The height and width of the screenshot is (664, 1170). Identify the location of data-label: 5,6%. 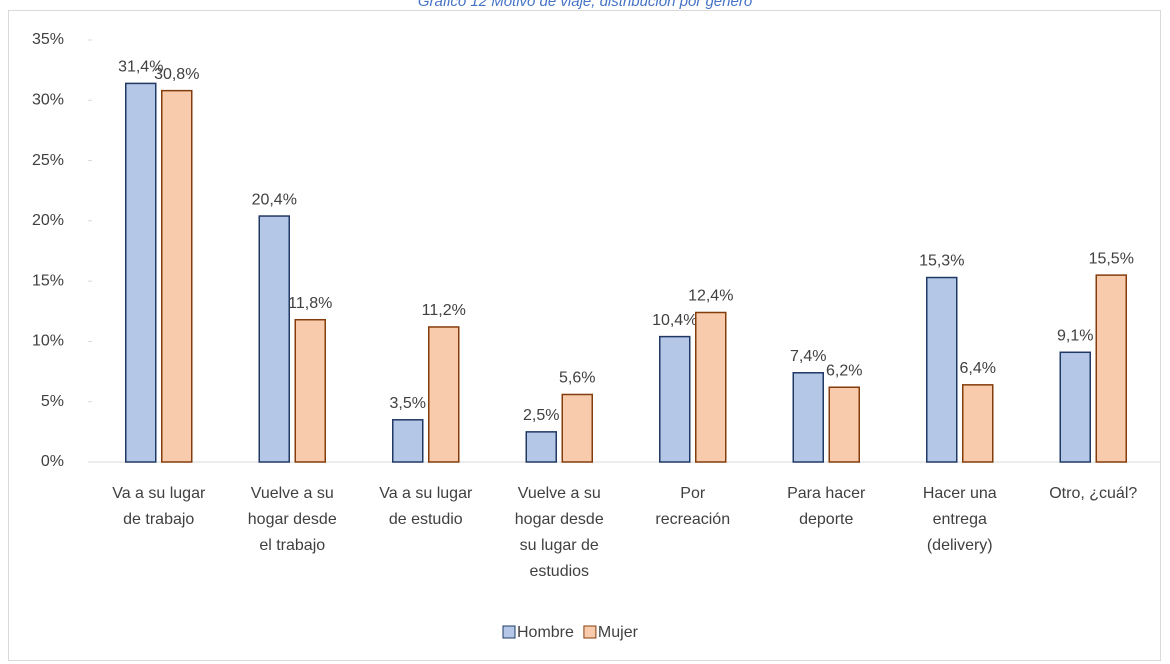
(577, 378).